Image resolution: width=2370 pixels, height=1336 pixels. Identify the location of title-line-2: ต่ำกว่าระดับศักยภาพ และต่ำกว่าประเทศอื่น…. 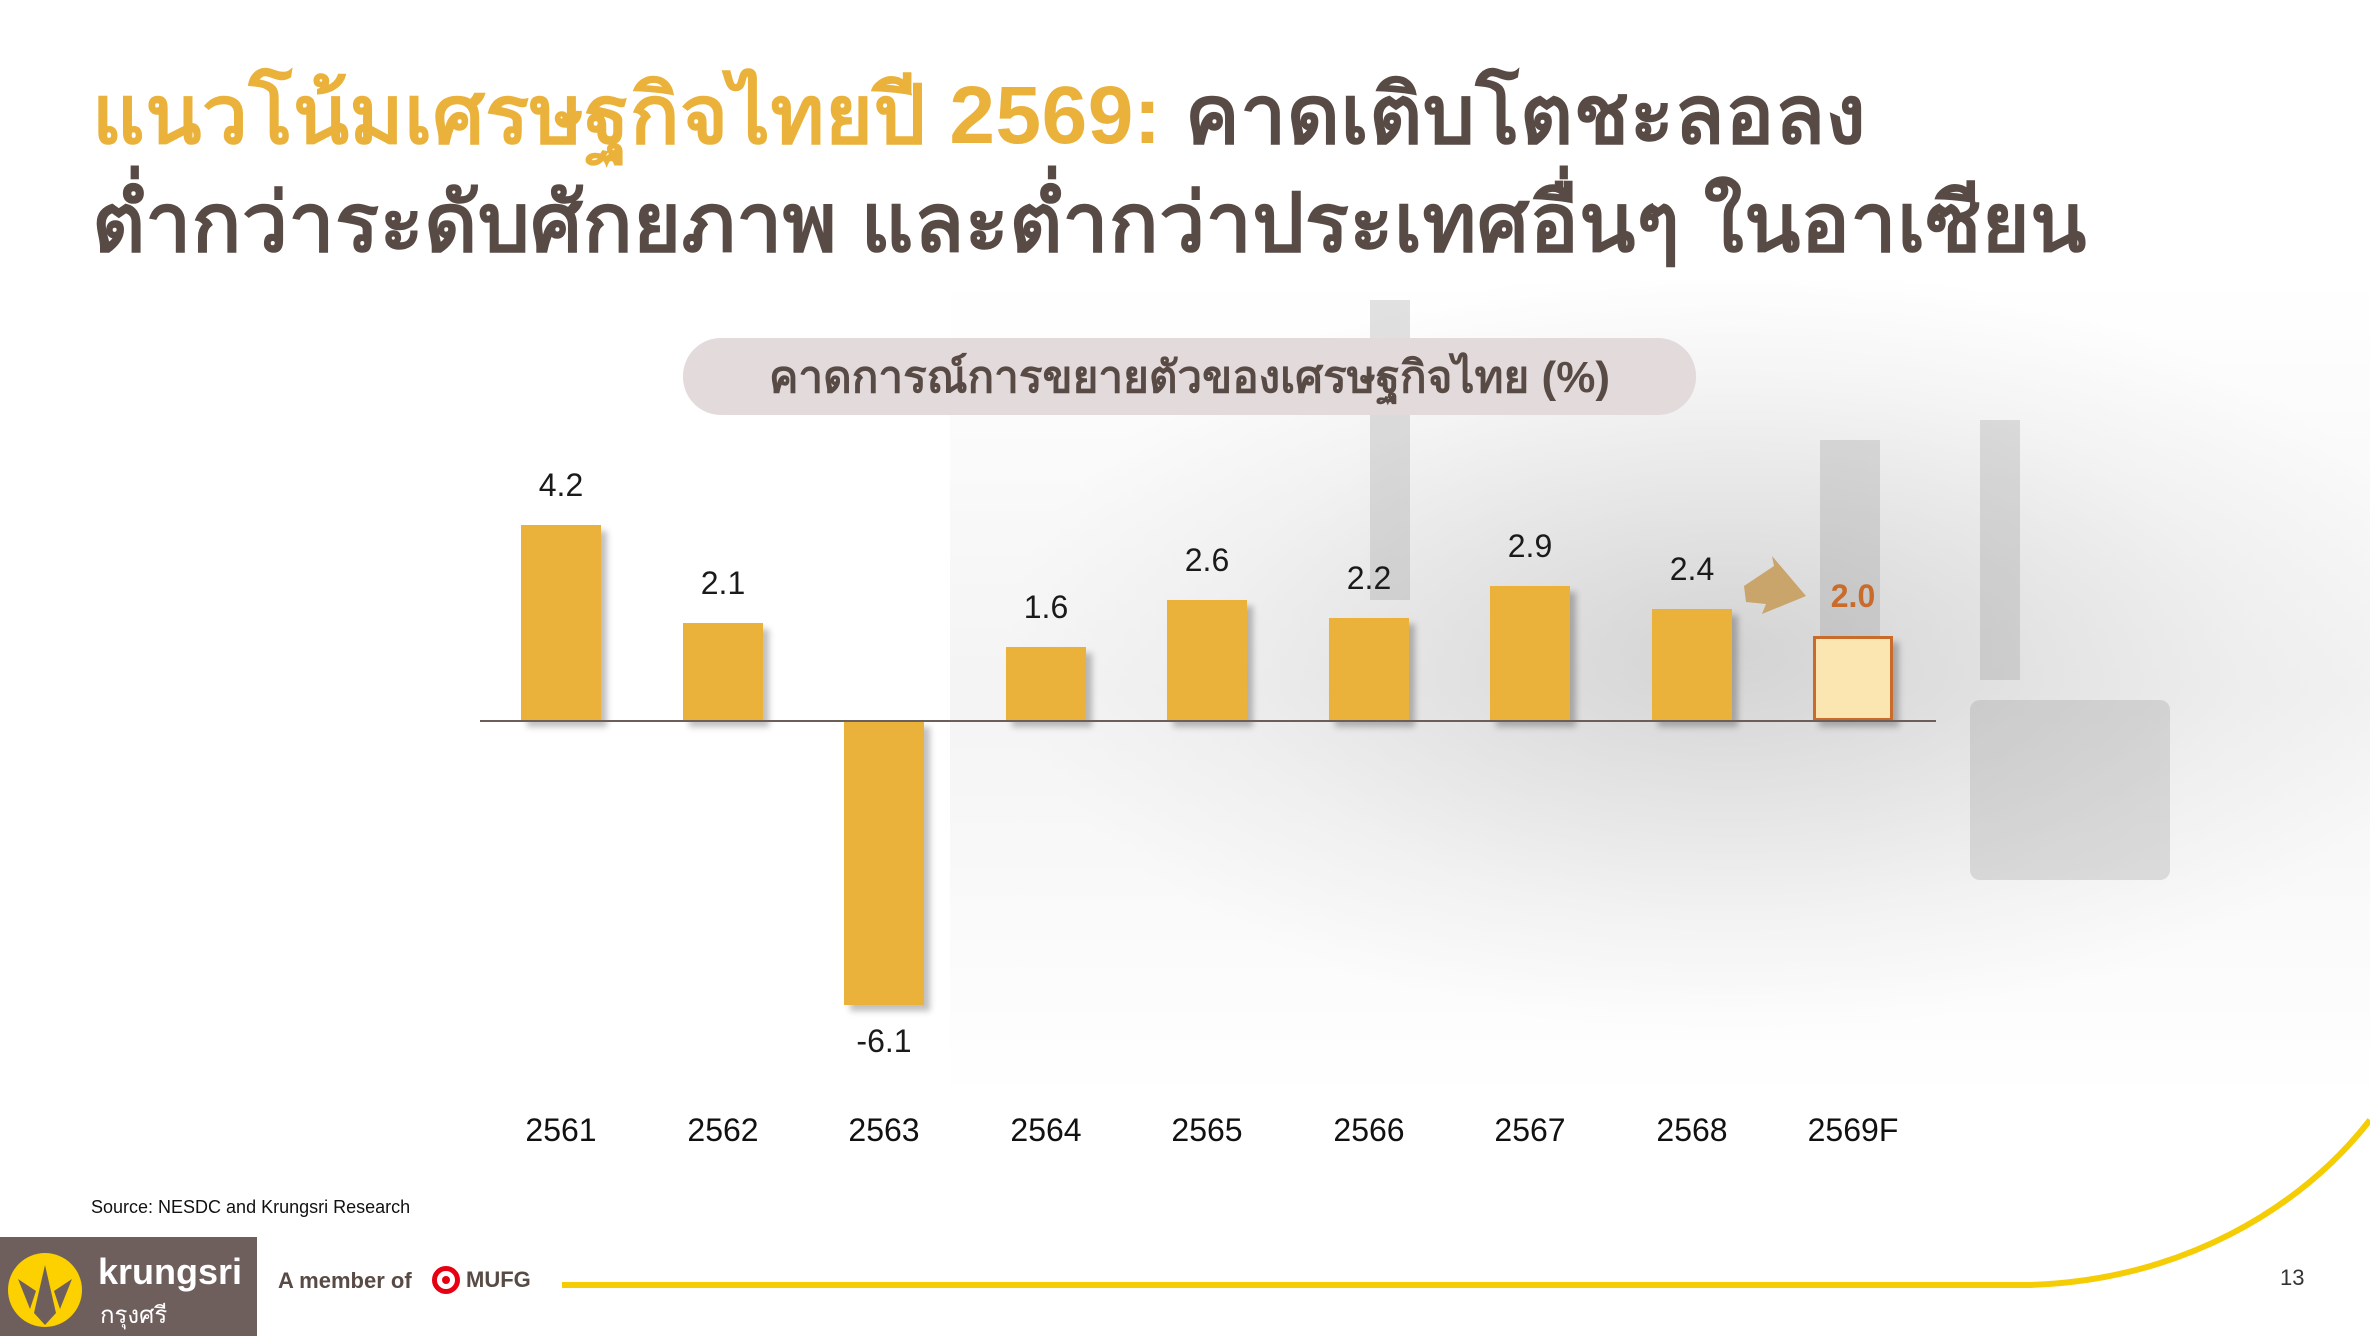
(1089, 223).